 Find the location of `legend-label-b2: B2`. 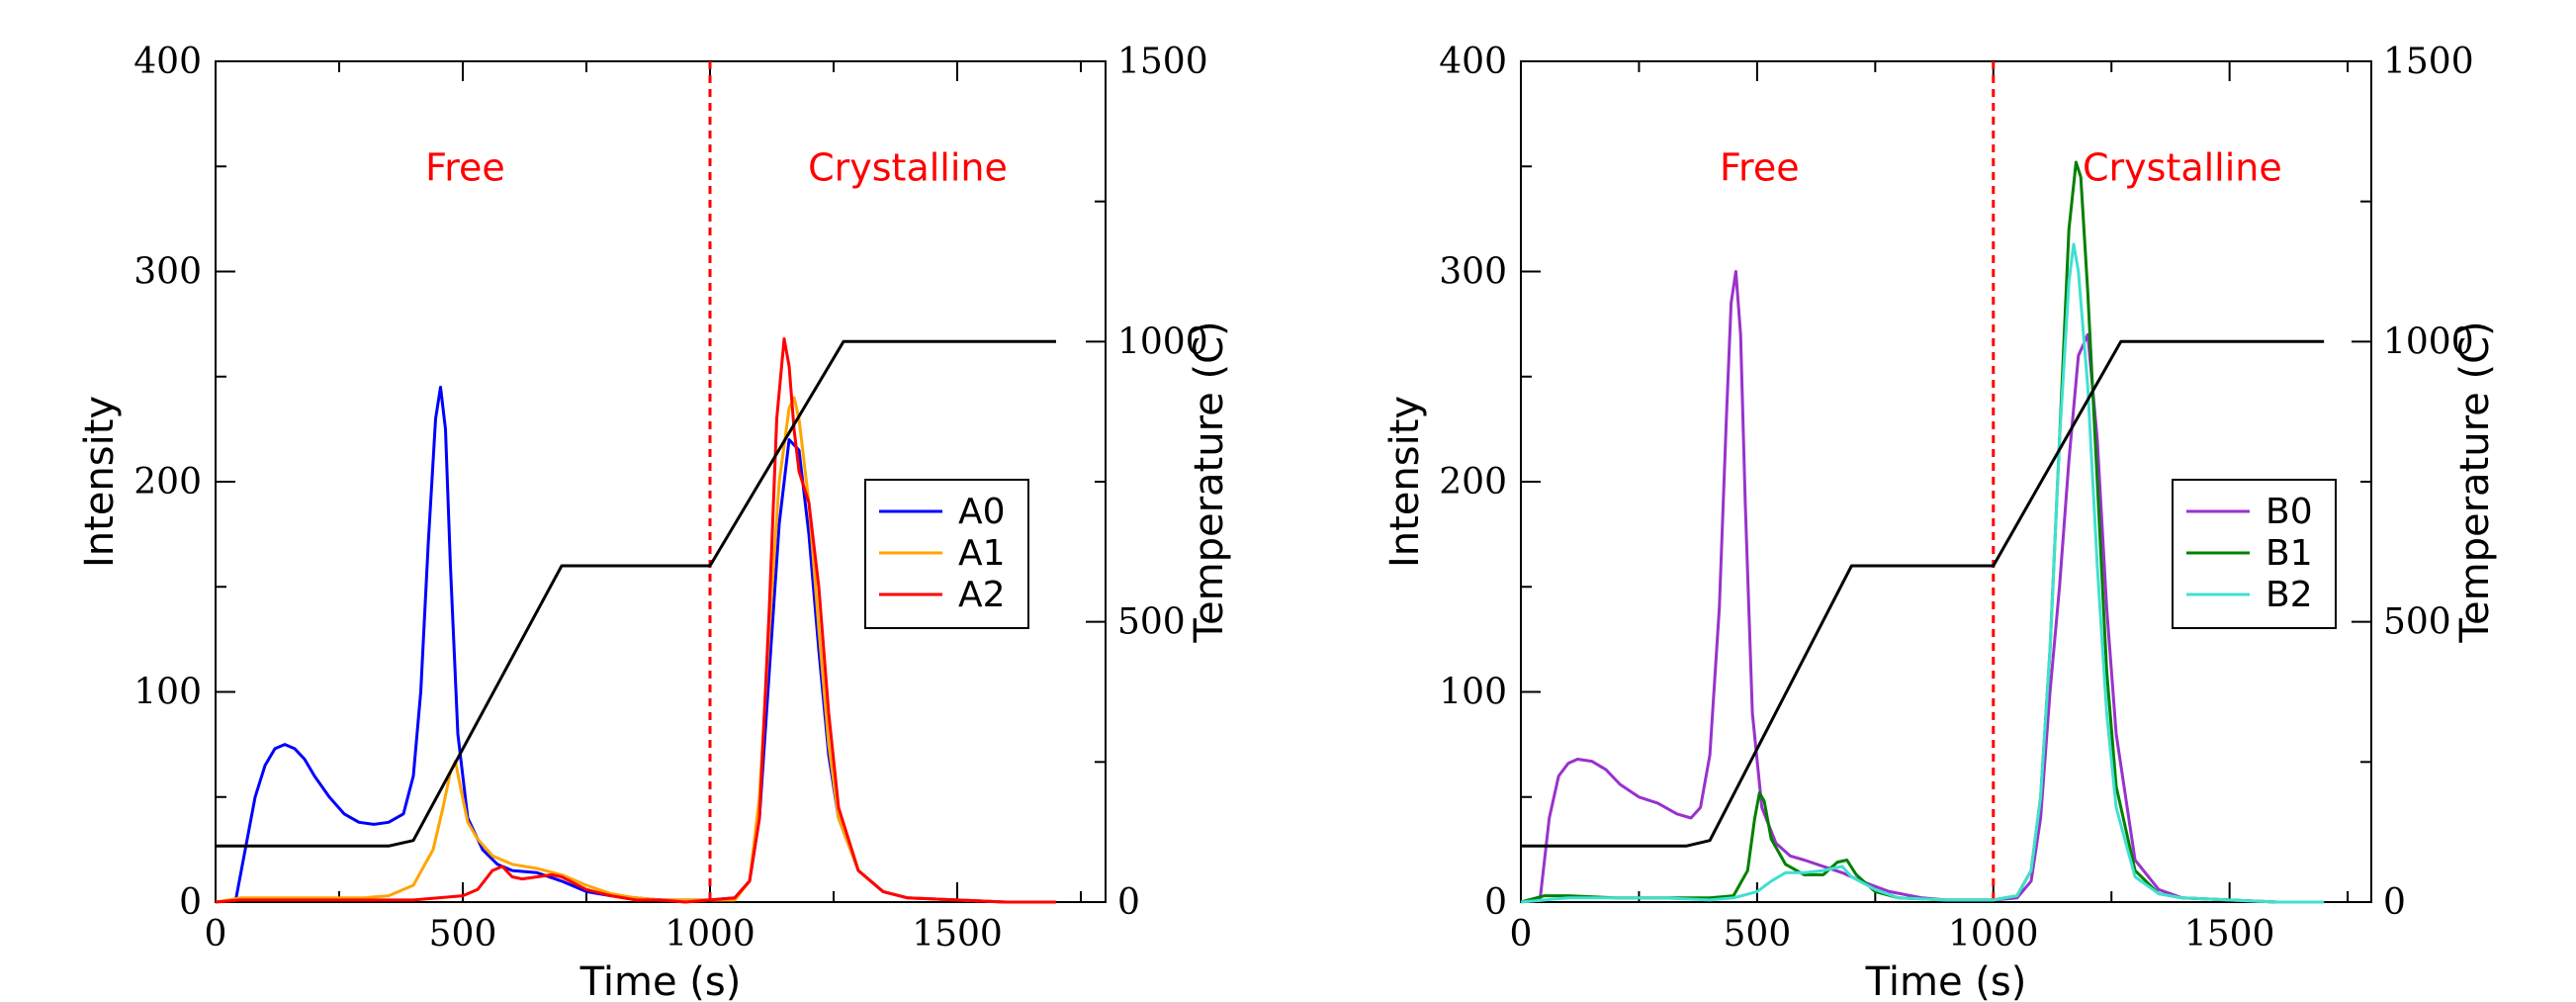

legend-label-b2: B2 is located at coordinates (2289, 595).